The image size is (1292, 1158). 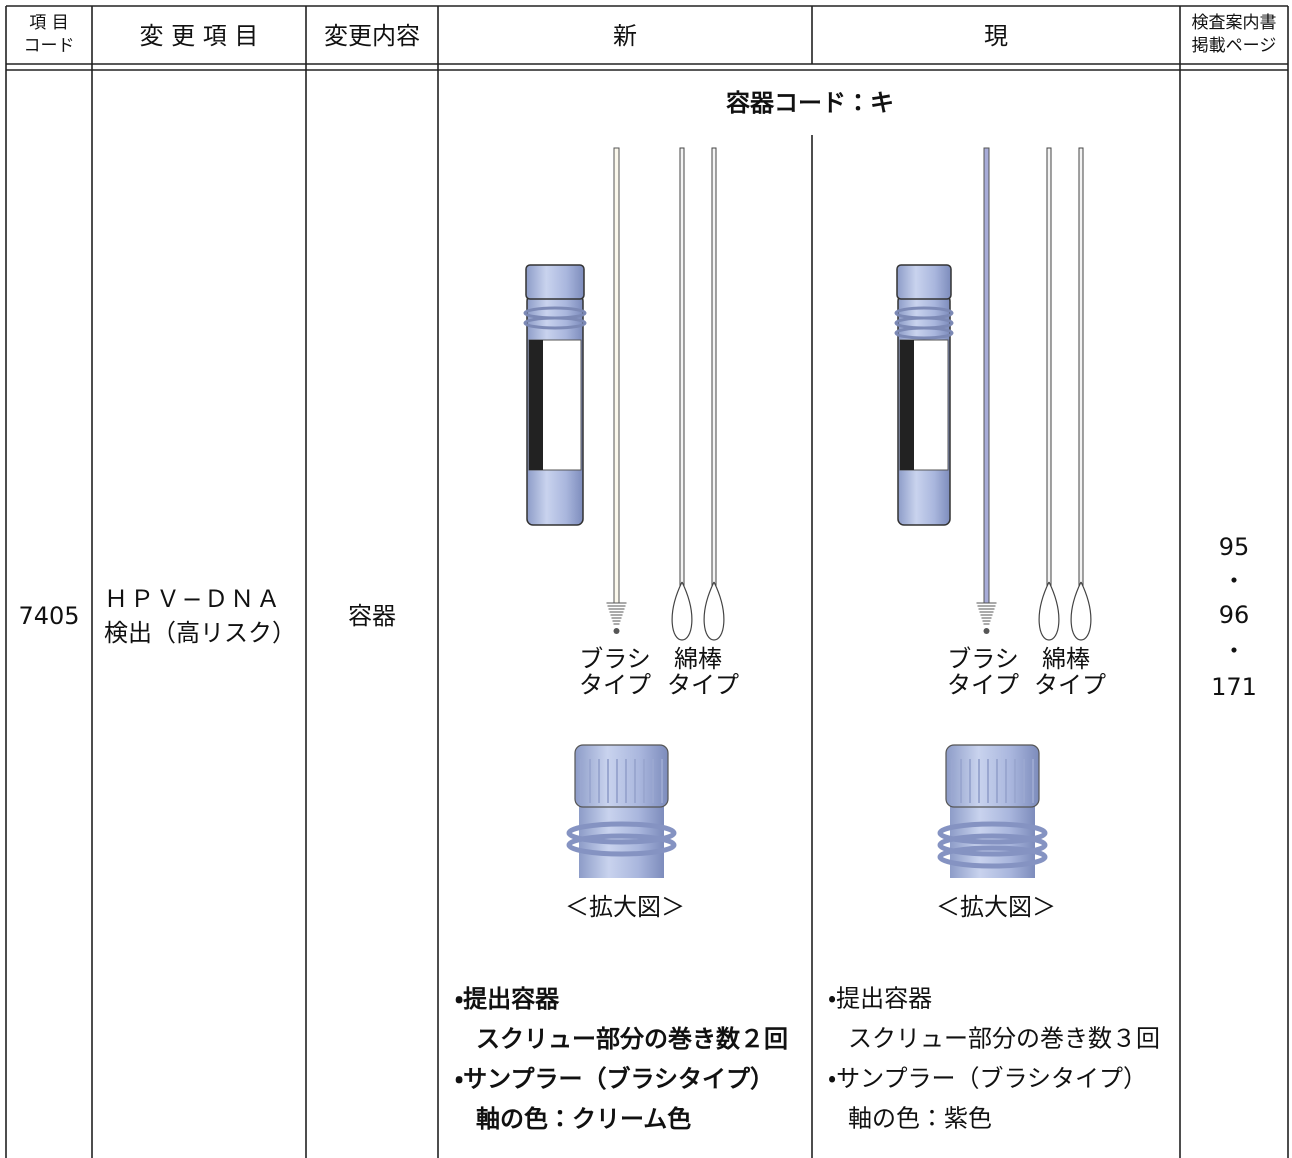 I want to click on item-code: 7405, so click(x=48, y=616).